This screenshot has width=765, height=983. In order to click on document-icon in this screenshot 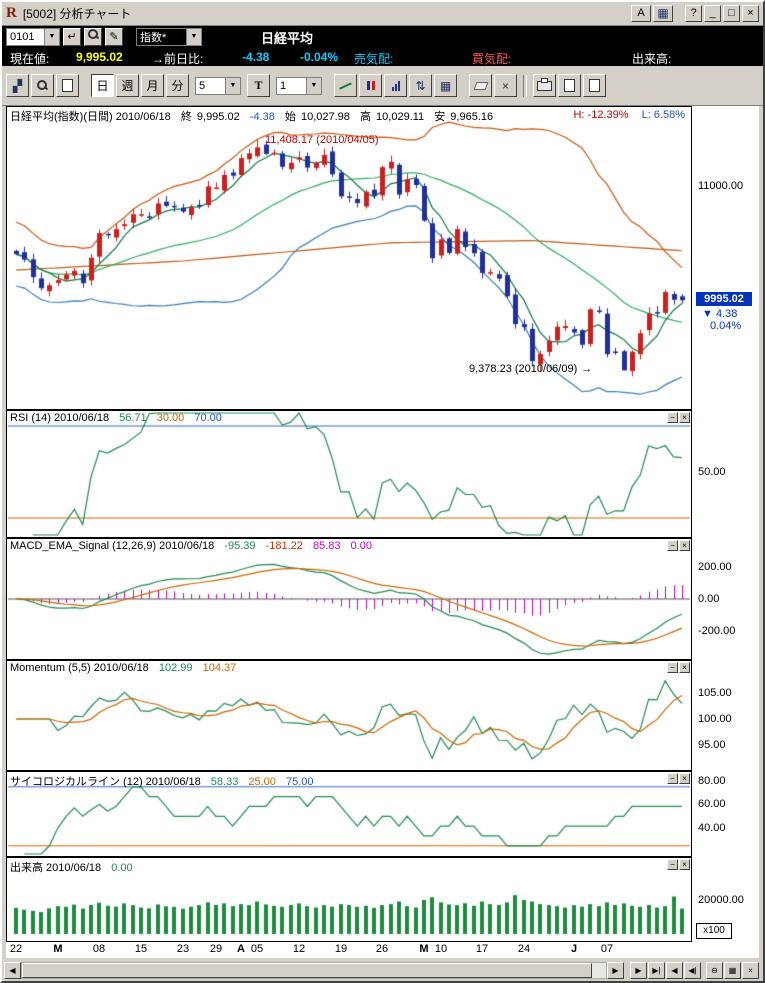, I will do `click(67, 85)`.